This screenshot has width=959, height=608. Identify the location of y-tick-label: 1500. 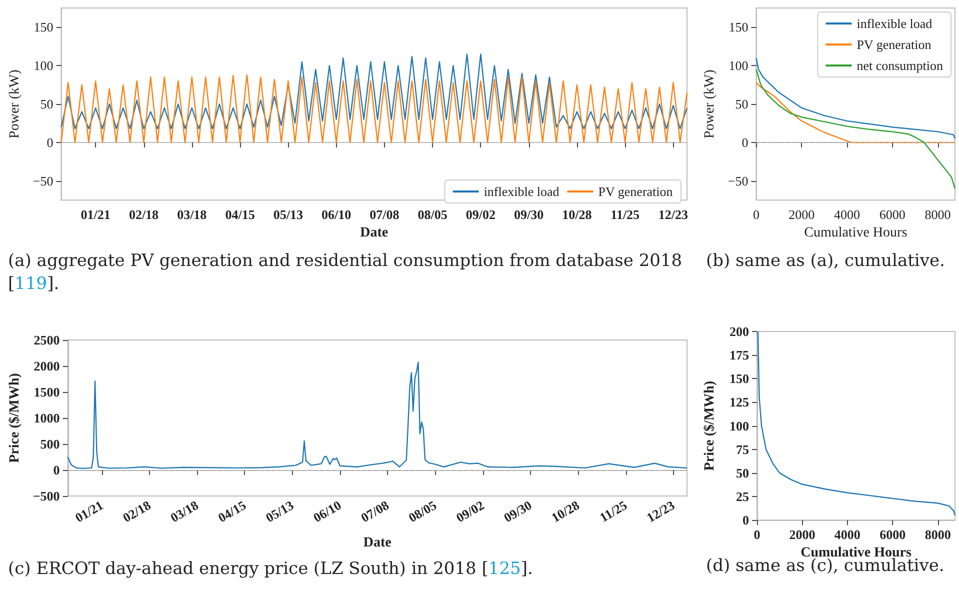
(47, 392).